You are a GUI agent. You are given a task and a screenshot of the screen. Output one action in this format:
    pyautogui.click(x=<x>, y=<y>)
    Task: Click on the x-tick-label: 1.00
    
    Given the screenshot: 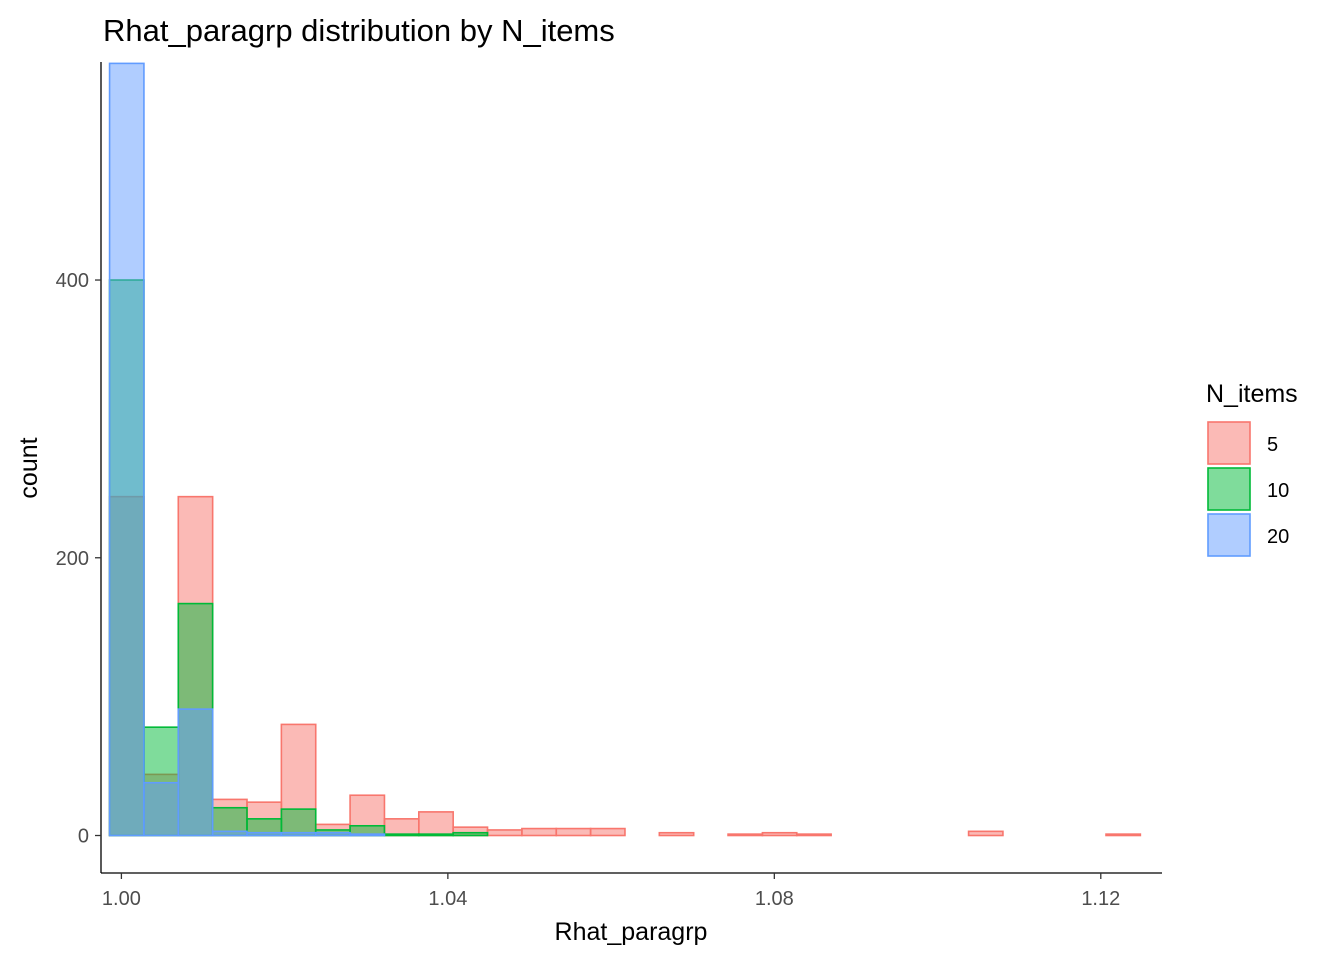 What is the action you would take?
    pyautogui.click(x=121, y=899)
    